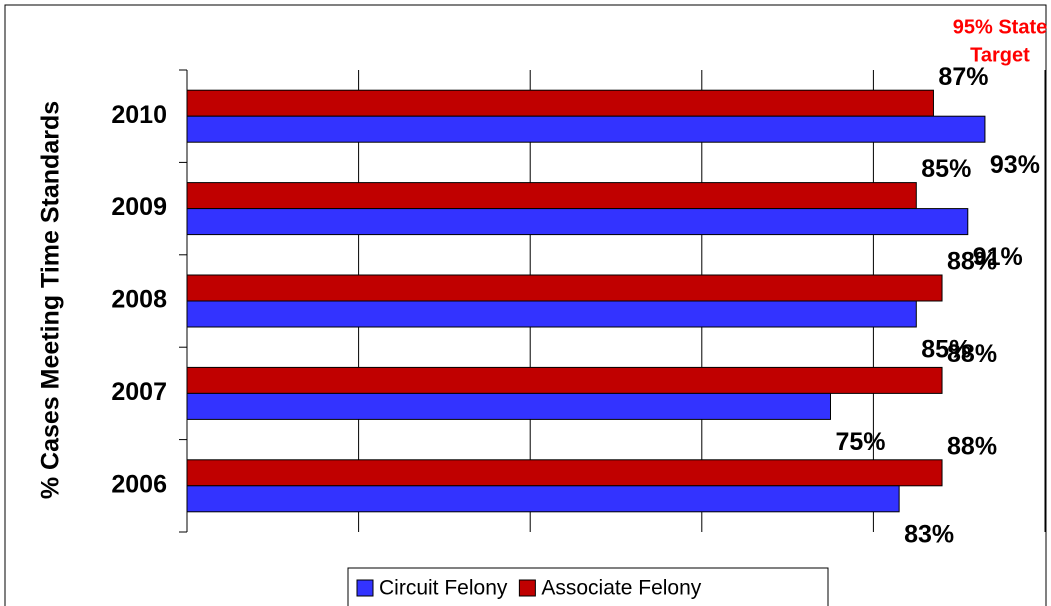 This screenshot has width=1051, height=606. What do you see at coordinates (139, 115) in the screenshot?
I see `y-tick-label: 2010` at bounding box center [139, 115].